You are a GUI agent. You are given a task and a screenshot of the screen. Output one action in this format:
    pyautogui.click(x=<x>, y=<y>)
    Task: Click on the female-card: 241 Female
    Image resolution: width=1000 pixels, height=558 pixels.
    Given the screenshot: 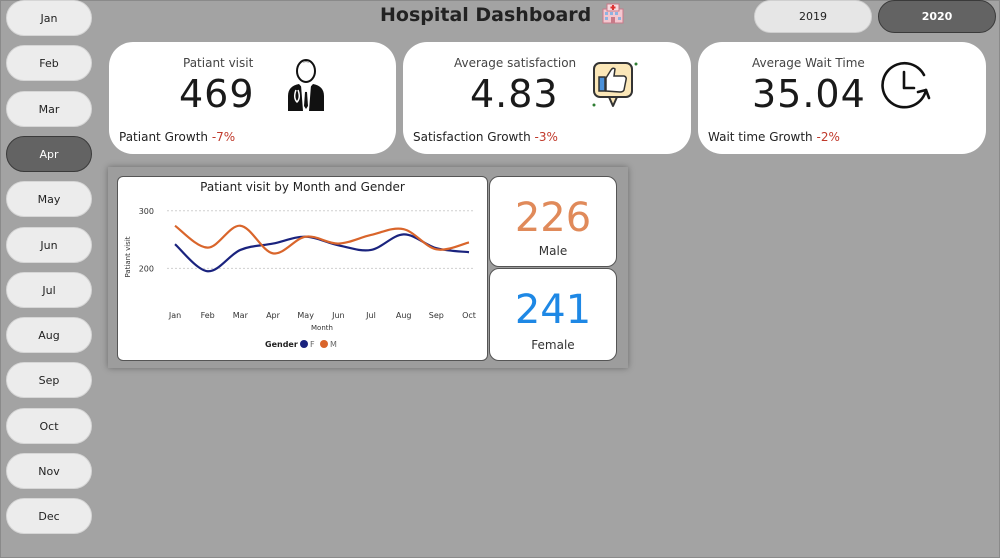 What is the action you would take?
    pyautogui.click(x=553, y=314)
    